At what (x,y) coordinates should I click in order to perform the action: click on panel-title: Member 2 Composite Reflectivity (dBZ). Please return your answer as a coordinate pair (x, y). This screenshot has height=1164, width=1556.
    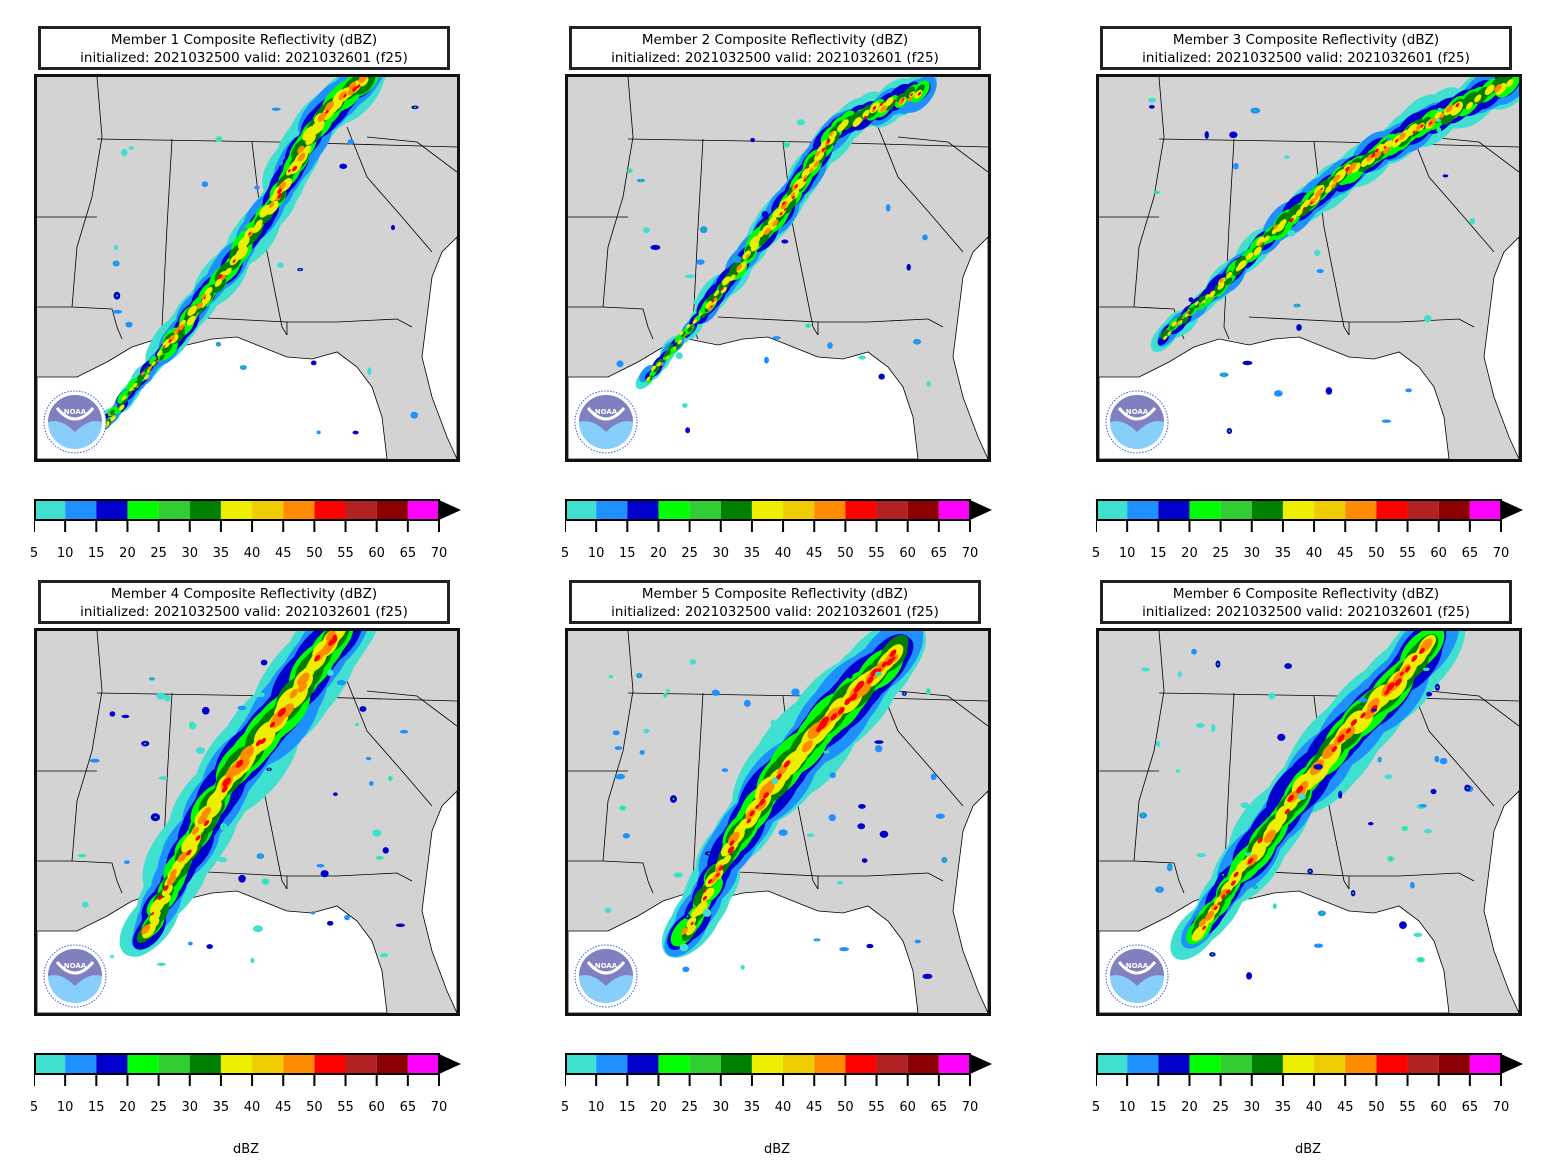
    Looking at the image, I should click on (775, 40).